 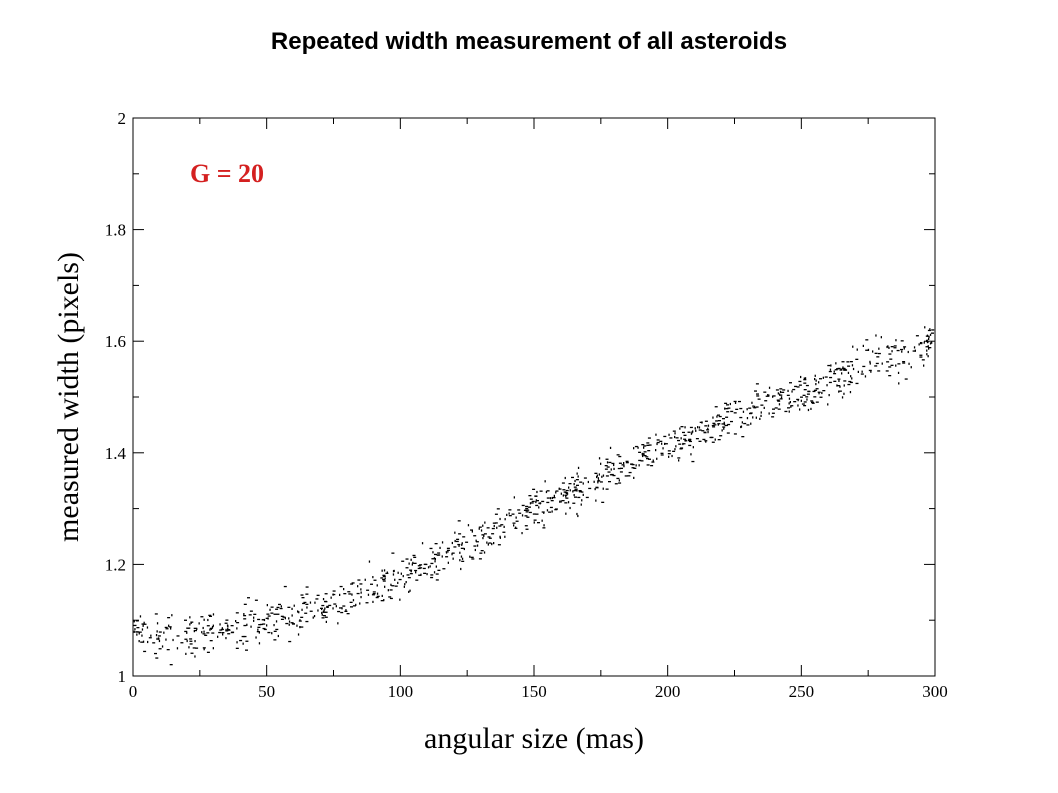 What do you see at coordinates (115, 230) in the screenshot?
I see `y-tick-label: 1.8` at bounding box center [115, 230].